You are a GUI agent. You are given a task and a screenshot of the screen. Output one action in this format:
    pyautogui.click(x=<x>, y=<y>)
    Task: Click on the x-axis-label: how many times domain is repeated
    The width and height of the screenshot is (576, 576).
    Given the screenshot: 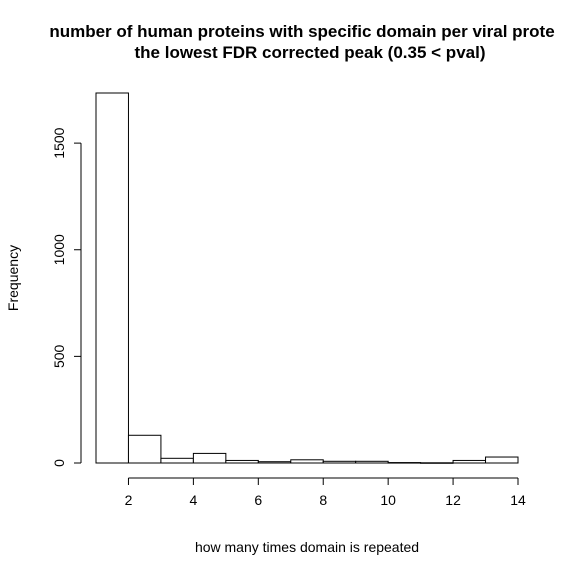 What is the action you would take?
    pyautogui.click(x=307, y=547)
    